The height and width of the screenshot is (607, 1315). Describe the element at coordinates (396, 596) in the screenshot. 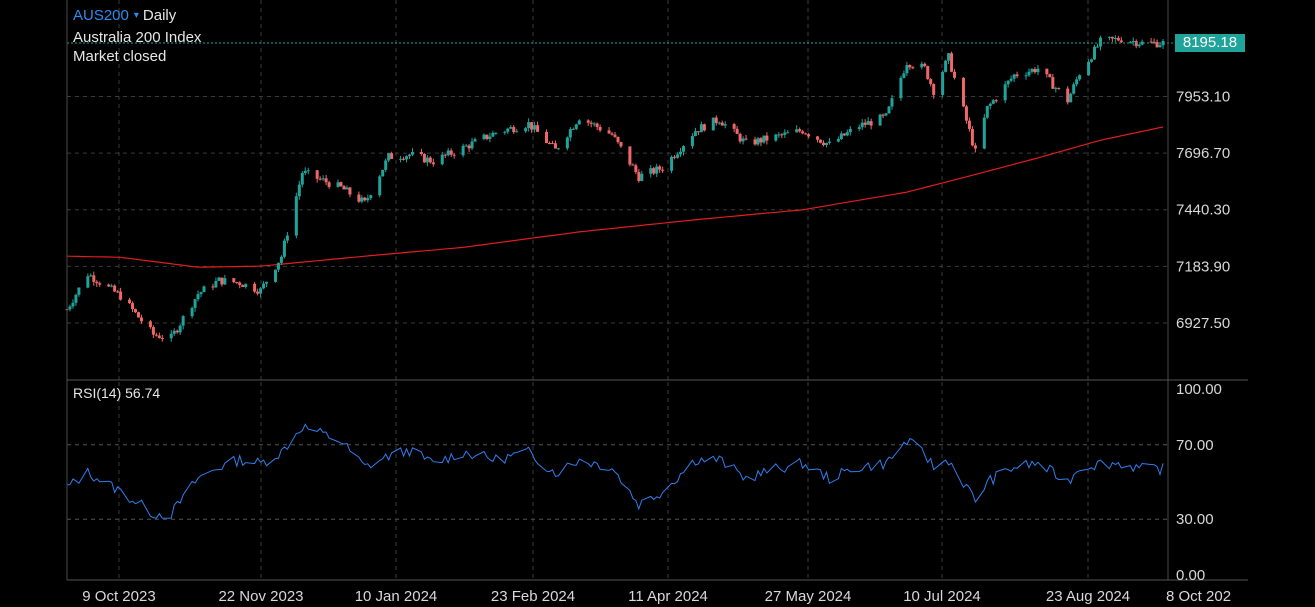

I see `time-tick-label: 10 Jan 2024` at that location.